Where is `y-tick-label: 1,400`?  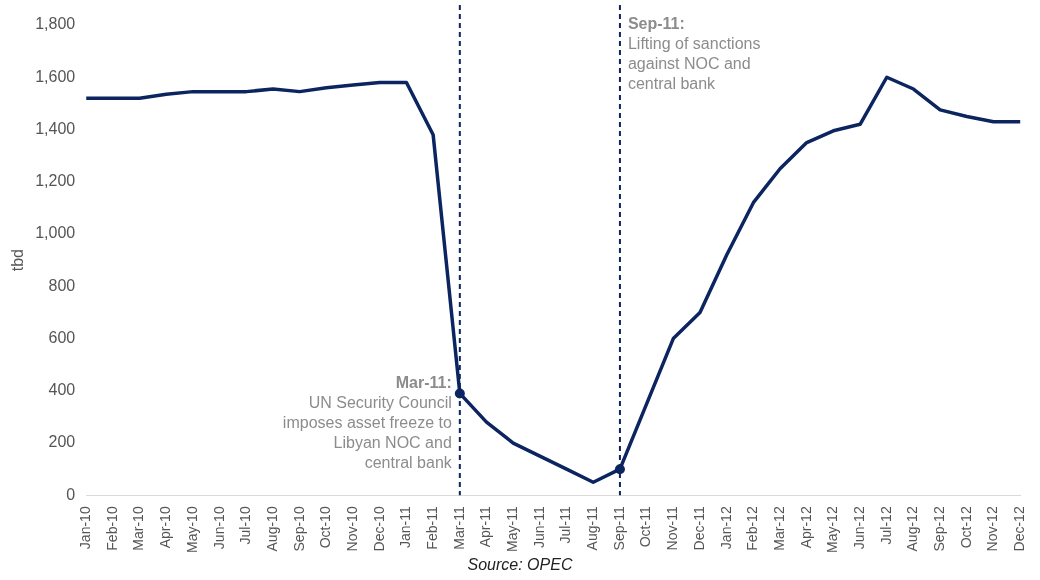
y-tick-label: 1,400 is located at coordinates (55, 128).